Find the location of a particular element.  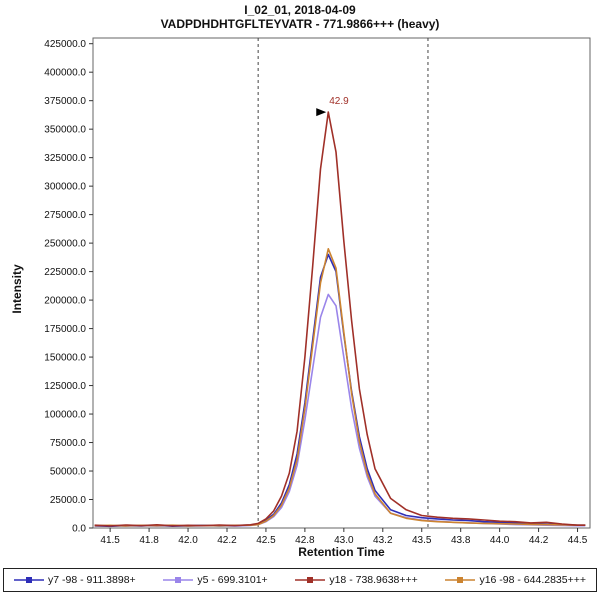

y-tick-label: 125000.0 is located at coordinates (65, 386).